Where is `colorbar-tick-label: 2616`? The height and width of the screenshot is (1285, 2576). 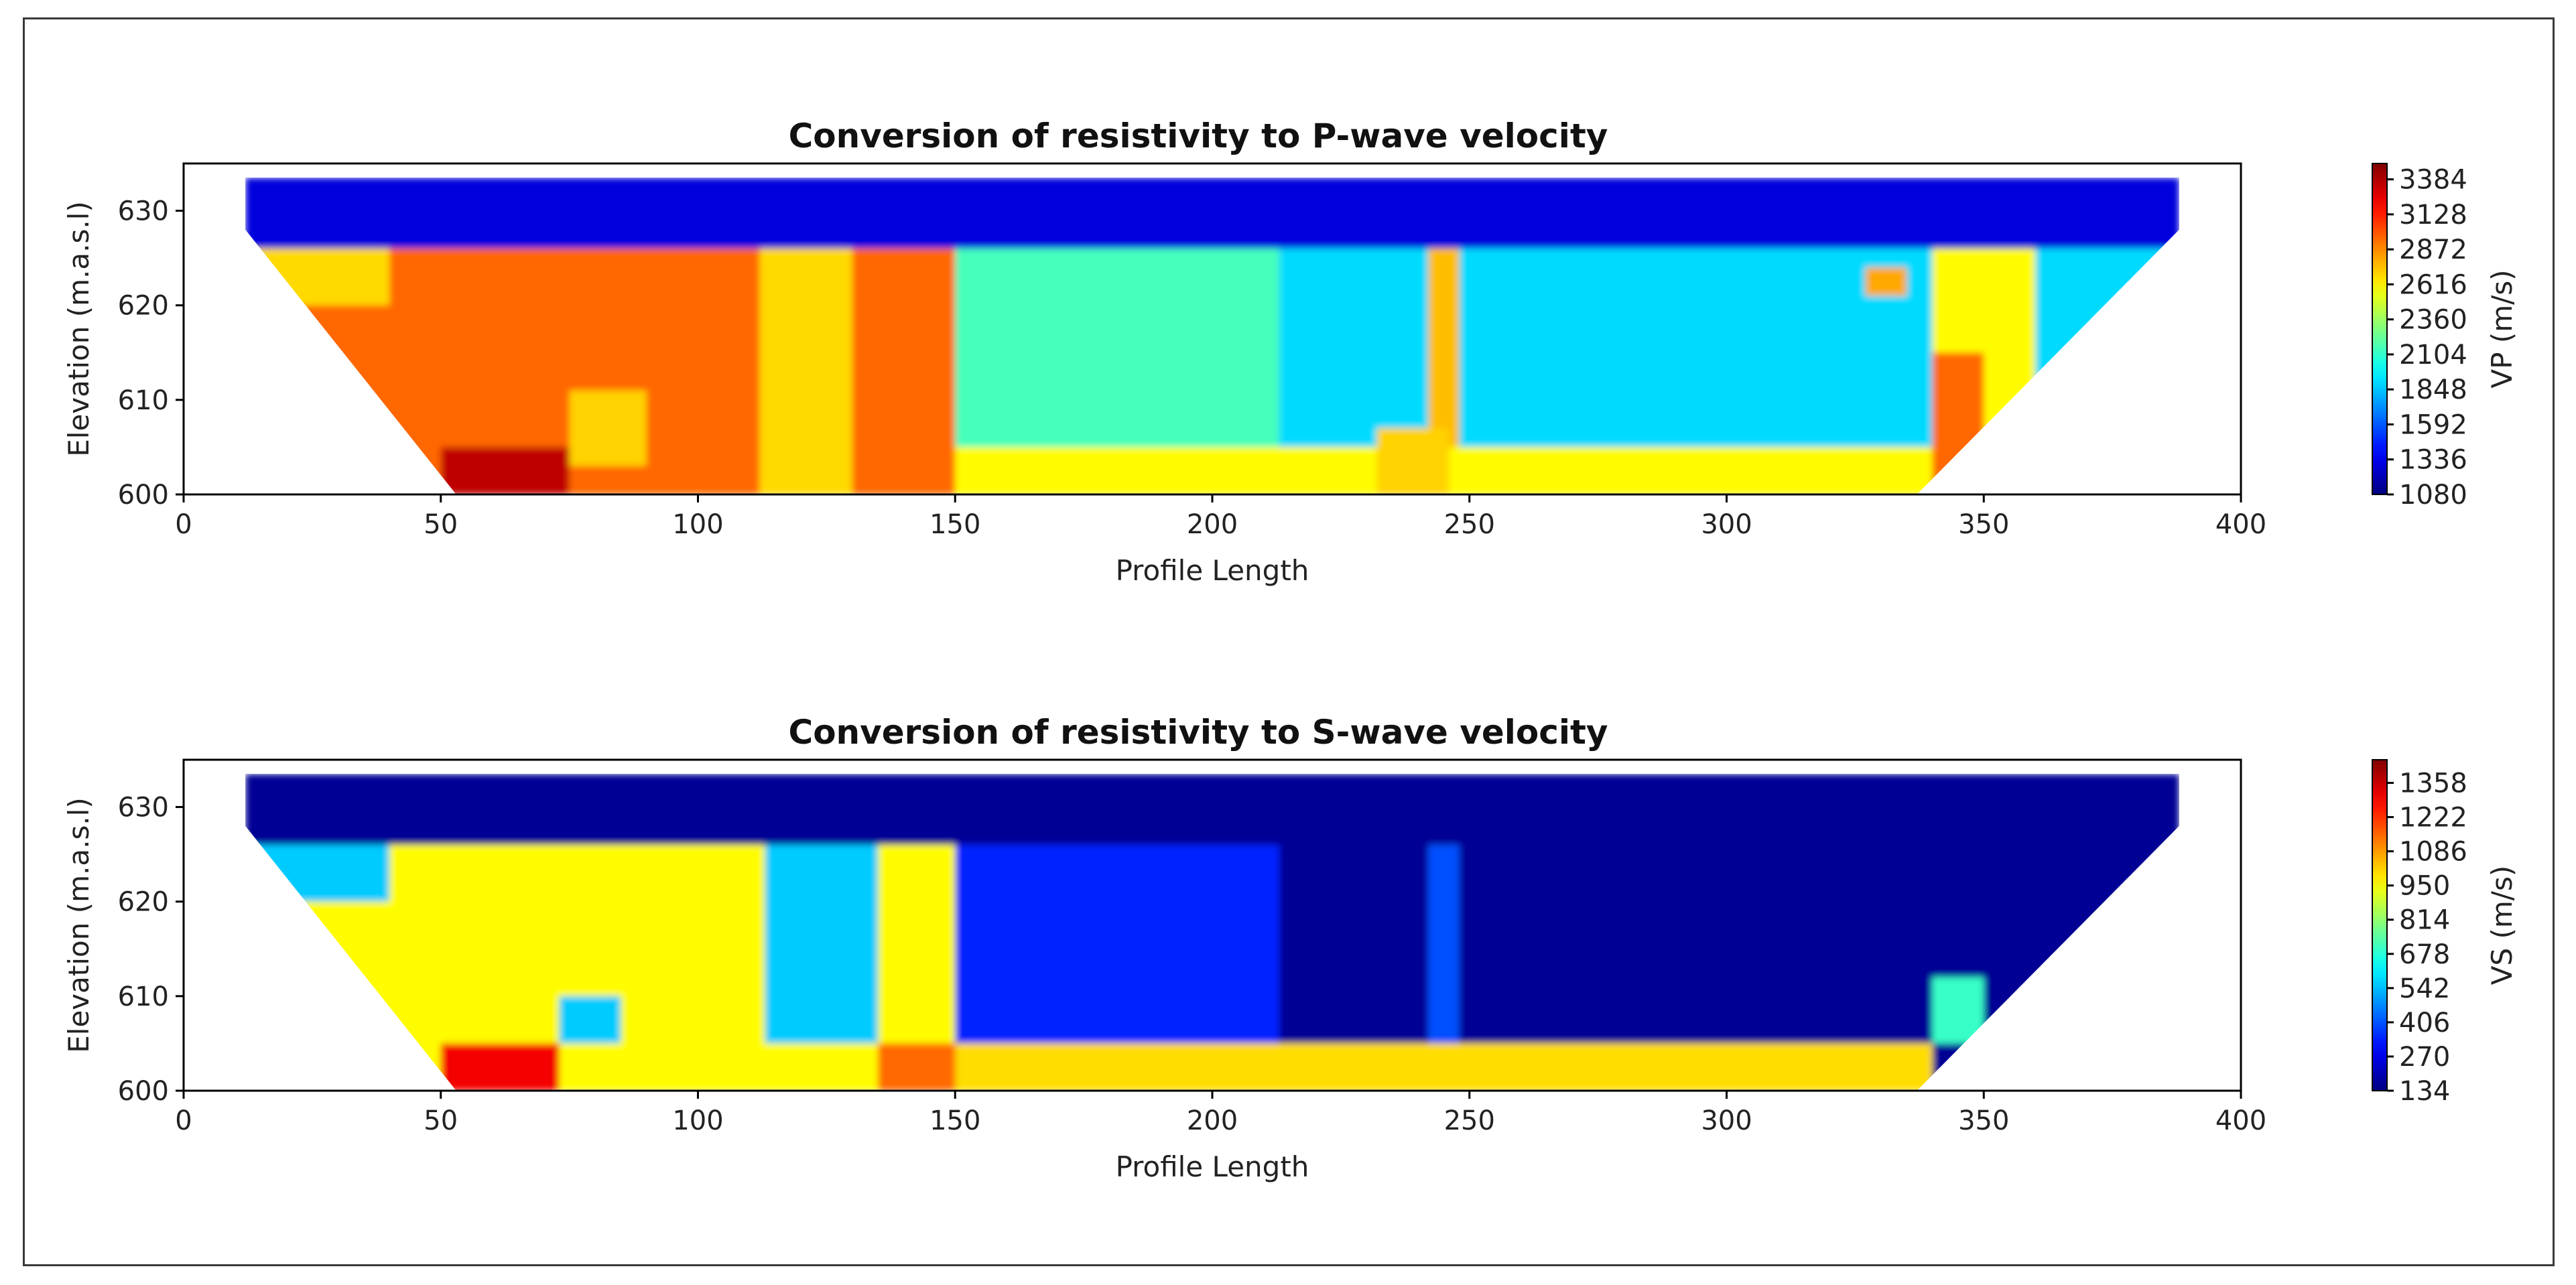
colorbar-tick-label: 2616 is located at coordinates (2433, 284).